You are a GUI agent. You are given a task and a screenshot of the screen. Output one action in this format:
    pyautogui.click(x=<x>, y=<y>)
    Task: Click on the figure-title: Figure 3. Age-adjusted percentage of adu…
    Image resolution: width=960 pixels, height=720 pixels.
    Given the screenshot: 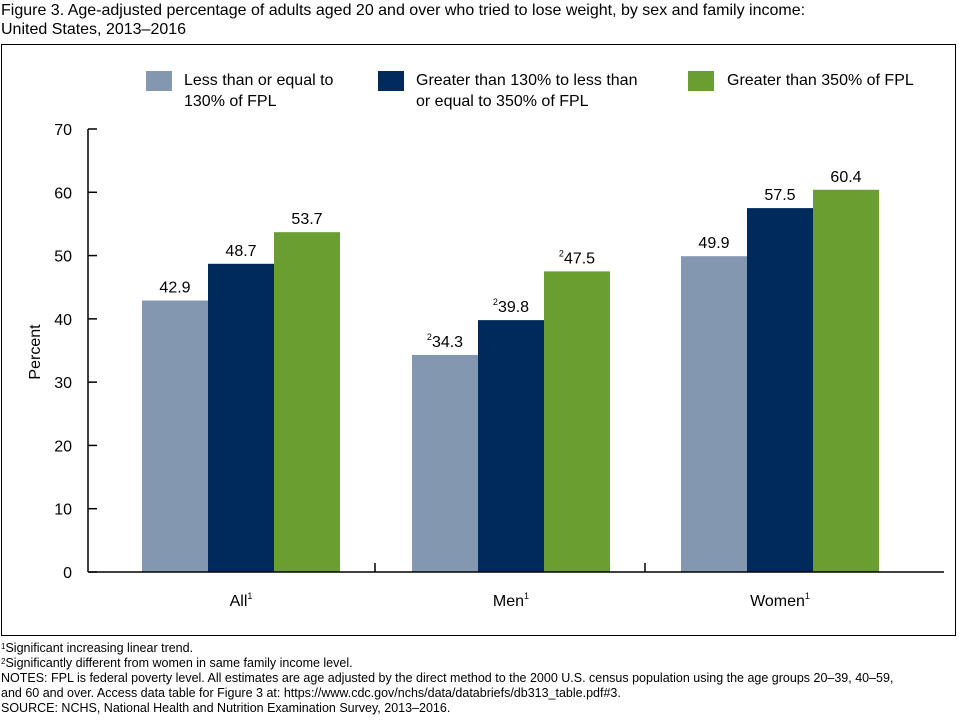 What is the action you would take?
    pyautogui.click(x=403, y=20)
    